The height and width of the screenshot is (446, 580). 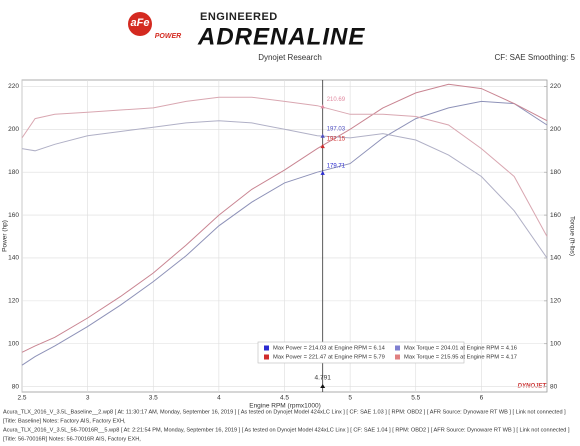 What do you see at coordinates (555, 301) in the screenshot?
I see `y2-tick-label: 120` at bounding box center [555, 301].